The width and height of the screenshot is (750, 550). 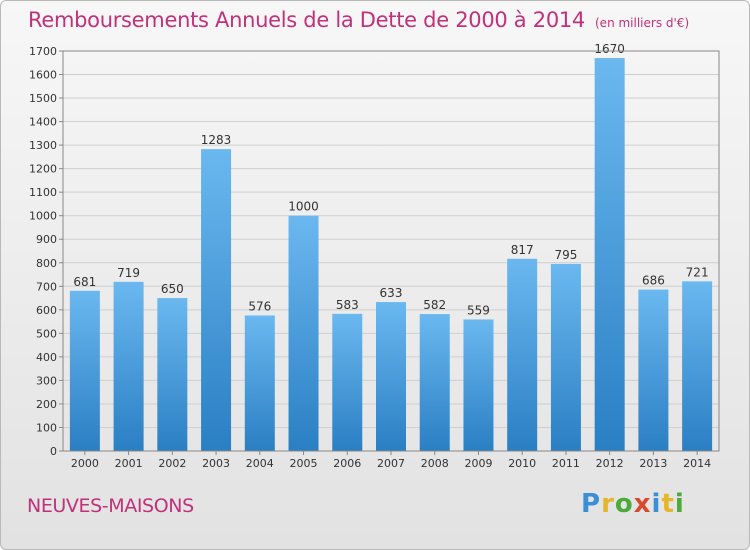 I want to click on x-tick-label-2001: 2001, so click(x=129, y=463).